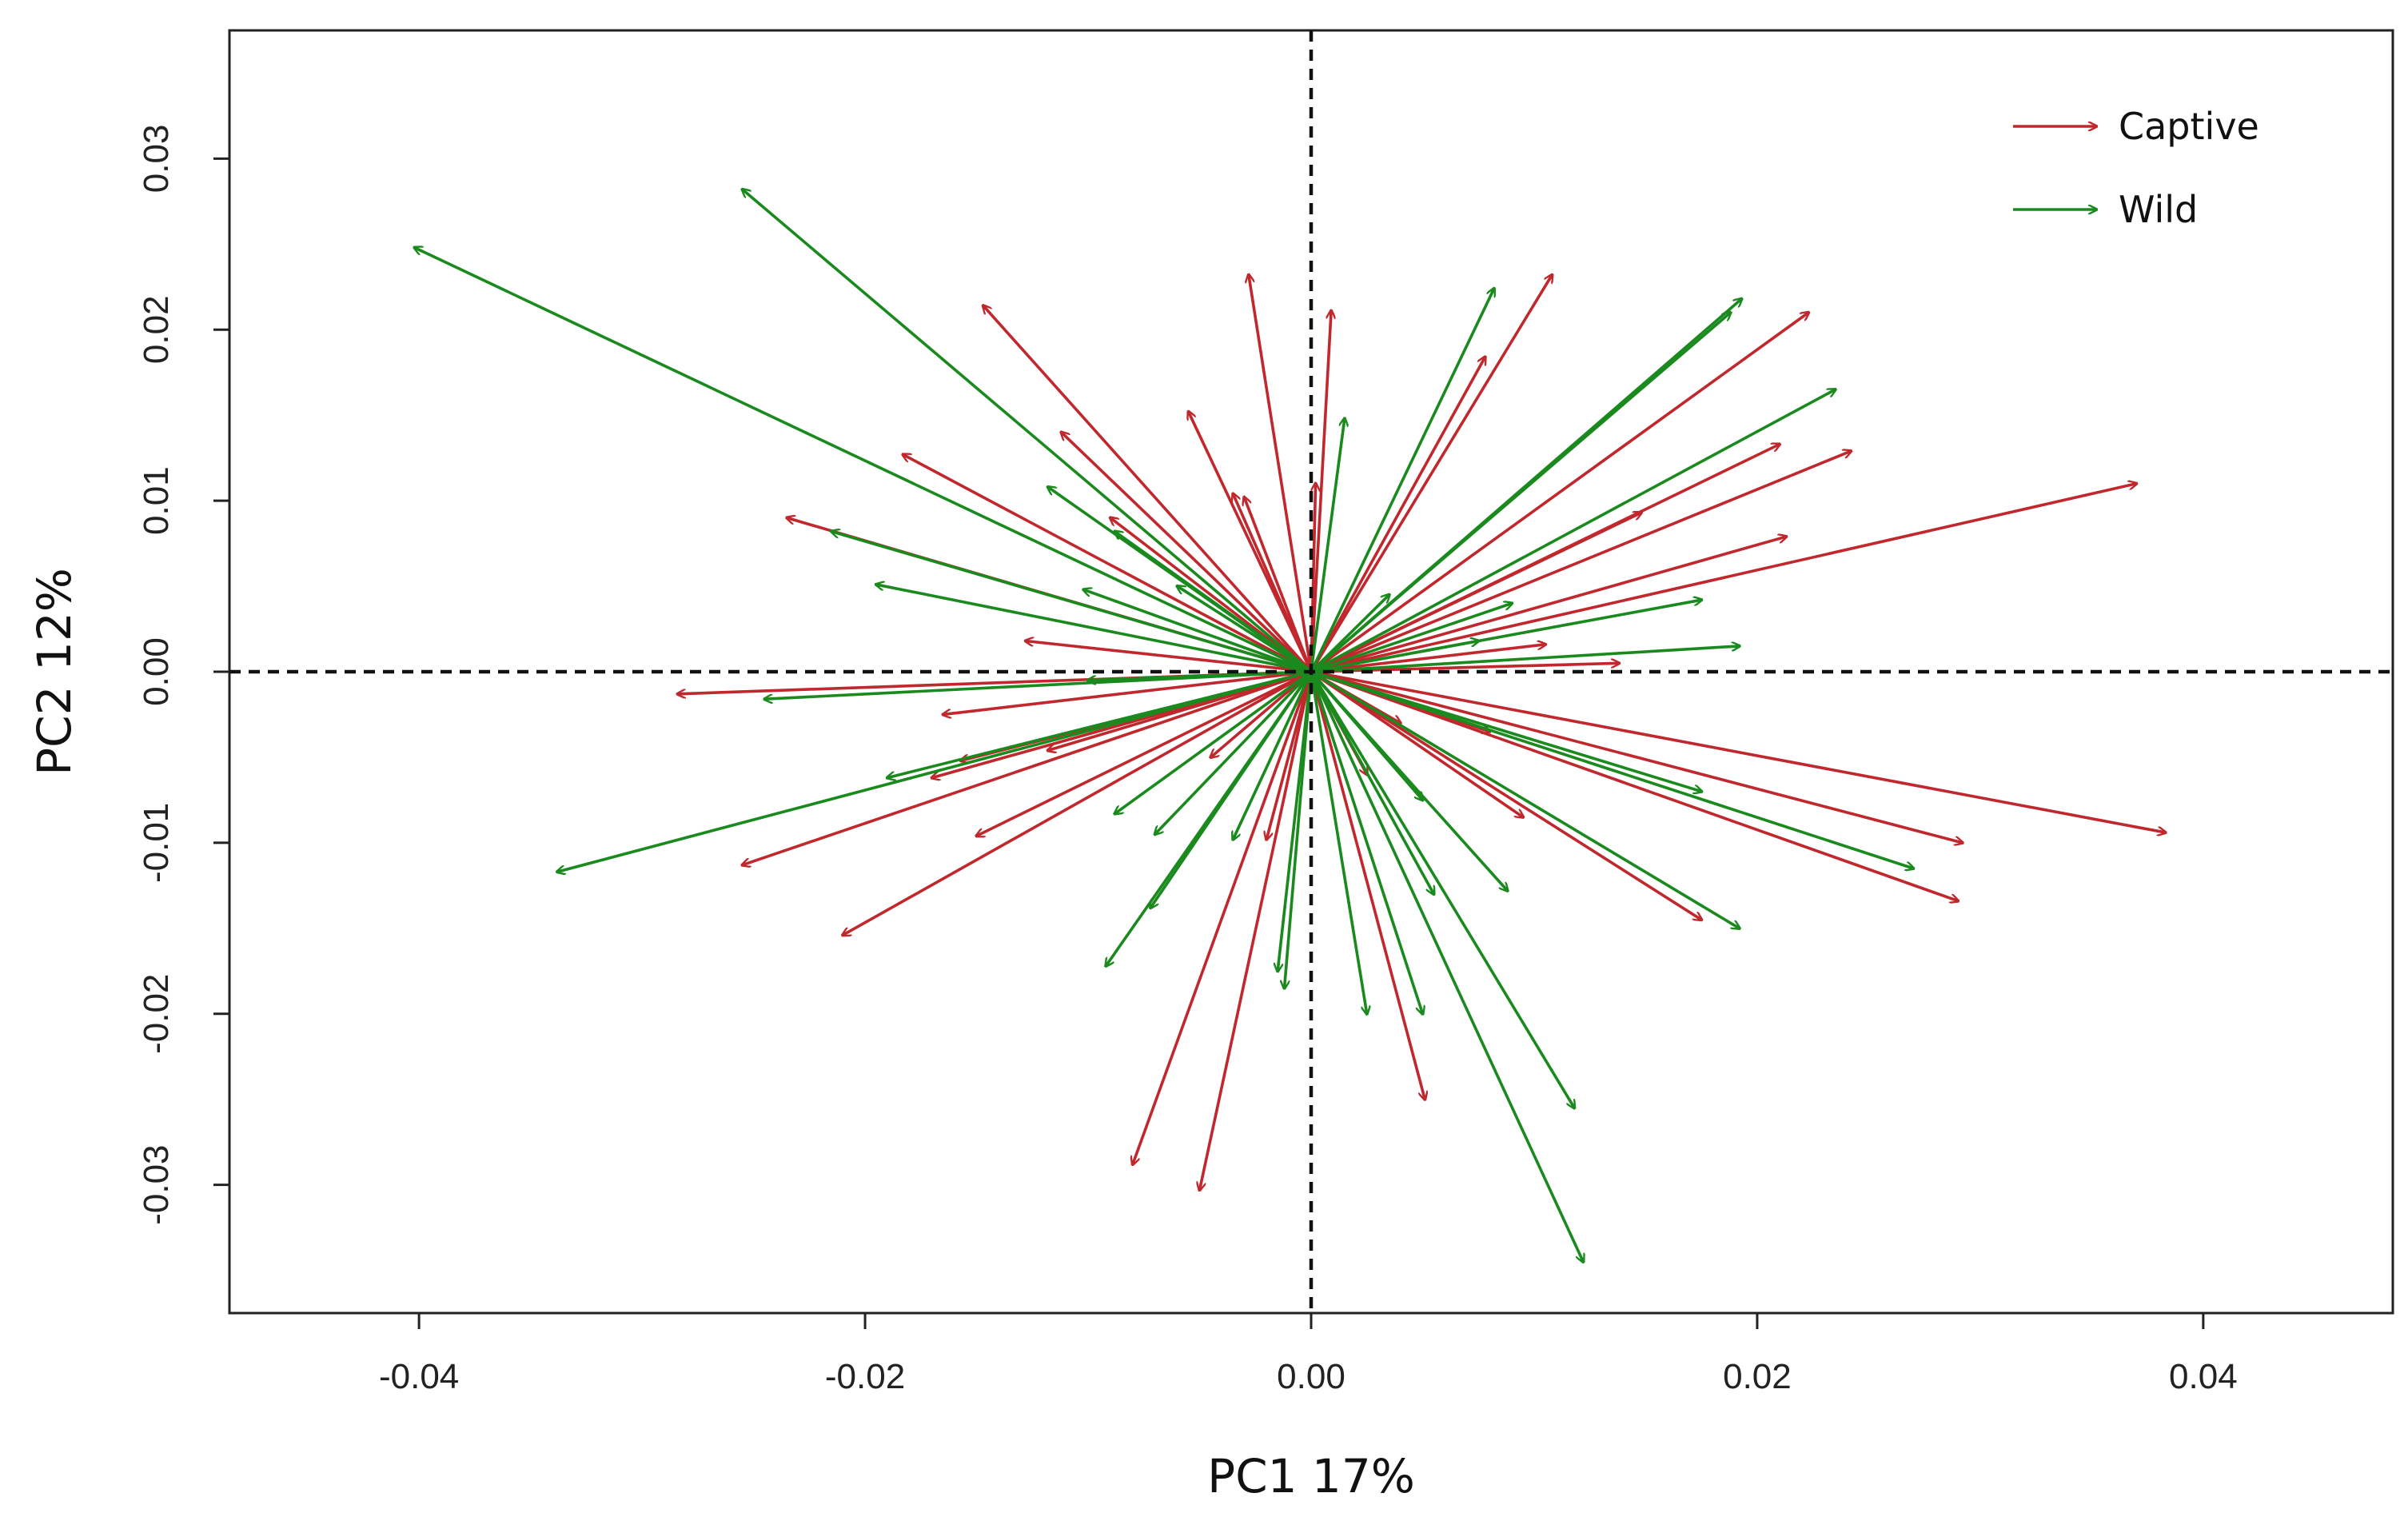 This screenshot has width=2408, height=1513. Describe the element at coordinates (2189, 126) in the screenshot. I see `legend-label: Captive` at that location.